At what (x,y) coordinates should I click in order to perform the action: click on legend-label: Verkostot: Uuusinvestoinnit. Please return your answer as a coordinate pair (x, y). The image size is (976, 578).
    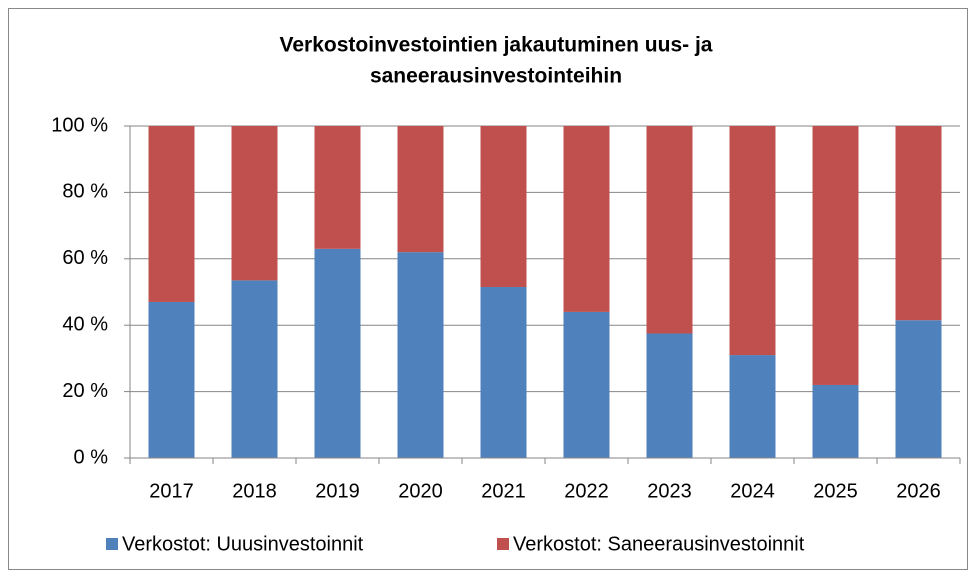
    Looking at the image, I should click on (243, 544).